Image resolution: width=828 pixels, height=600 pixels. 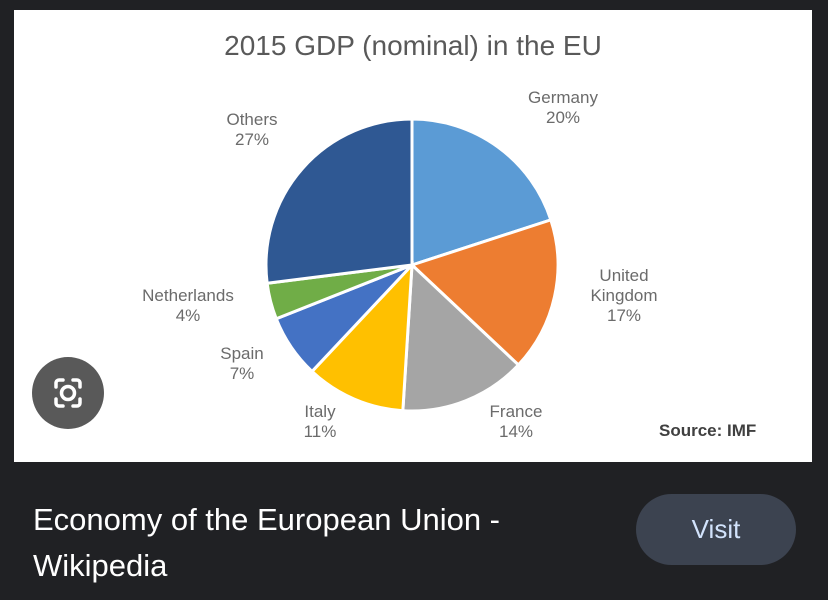 I want to click on slice-value: 11%, so click(x=320, y=431).